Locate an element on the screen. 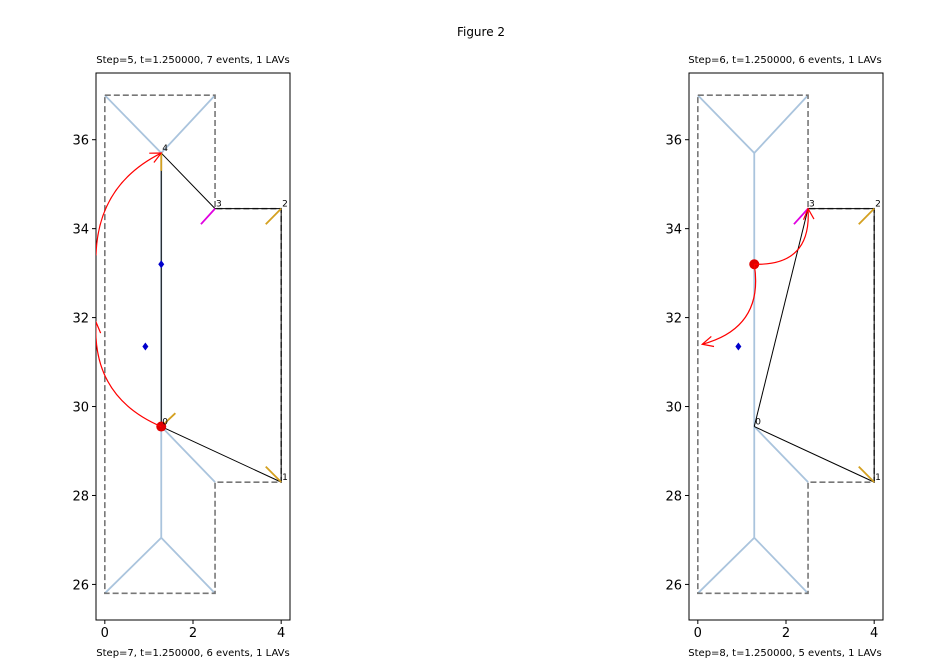  vertex-label: 4 is located at coordinates (165, 149).